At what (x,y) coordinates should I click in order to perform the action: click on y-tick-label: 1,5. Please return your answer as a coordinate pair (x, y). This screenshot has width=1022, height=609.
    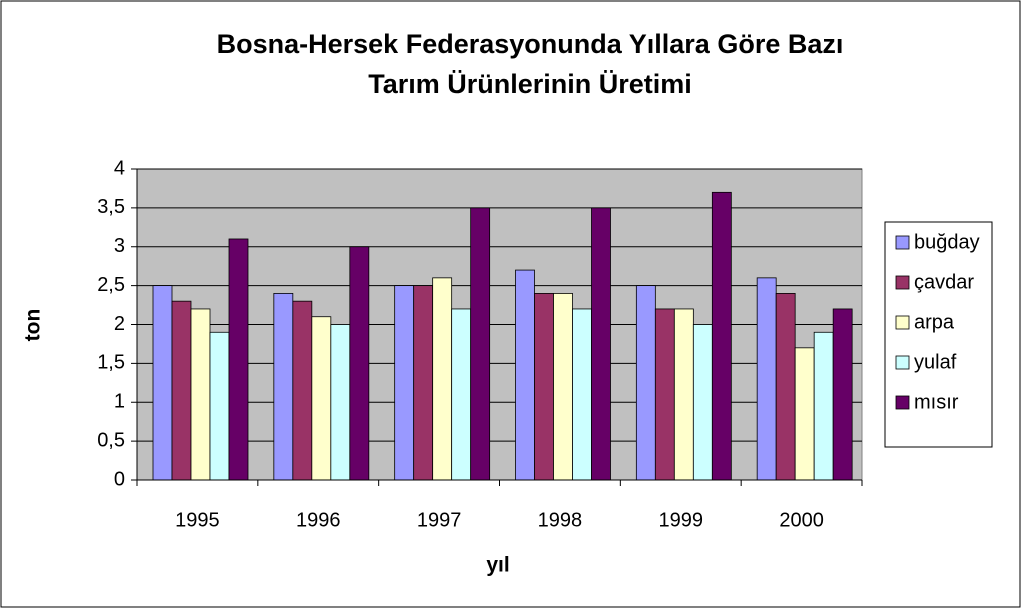
    Looking at the image, I should click on (111, 363).